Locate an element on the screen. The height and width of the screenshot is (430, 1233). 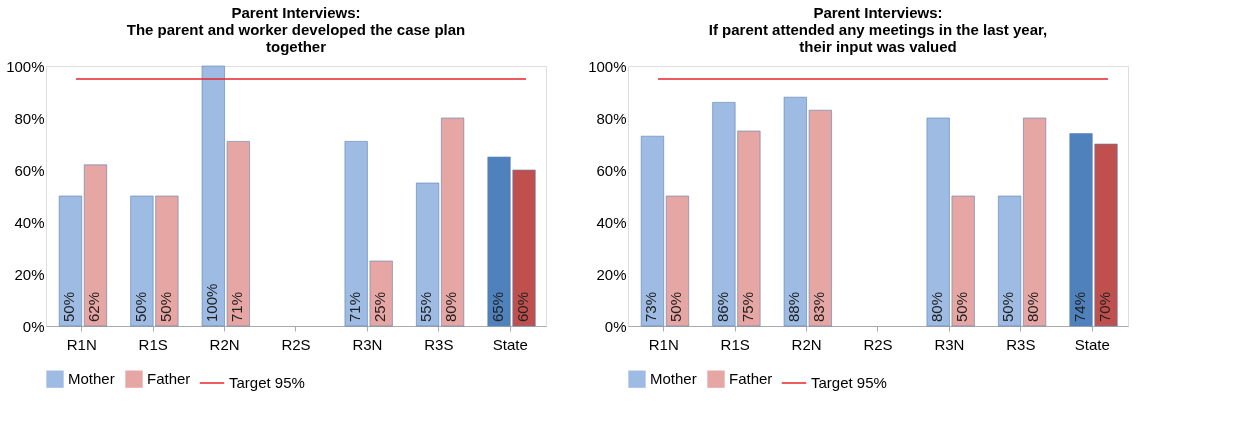
data-label: 83% is located at coordinates (819, 306).